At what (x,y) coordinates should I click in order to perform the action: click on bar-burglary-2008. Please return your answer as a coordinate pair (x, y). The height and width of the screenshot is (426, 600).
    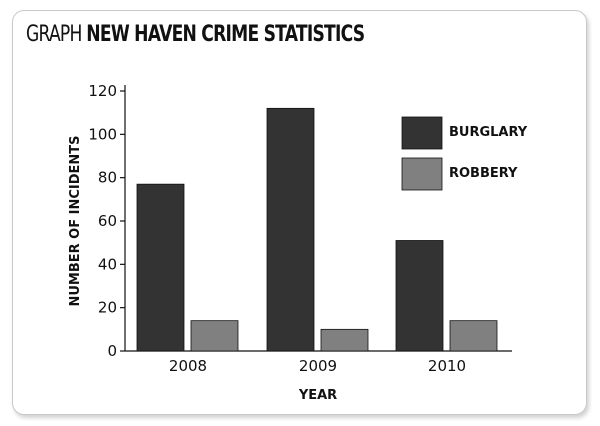
    Looking at the image, I should click on (160, 267).